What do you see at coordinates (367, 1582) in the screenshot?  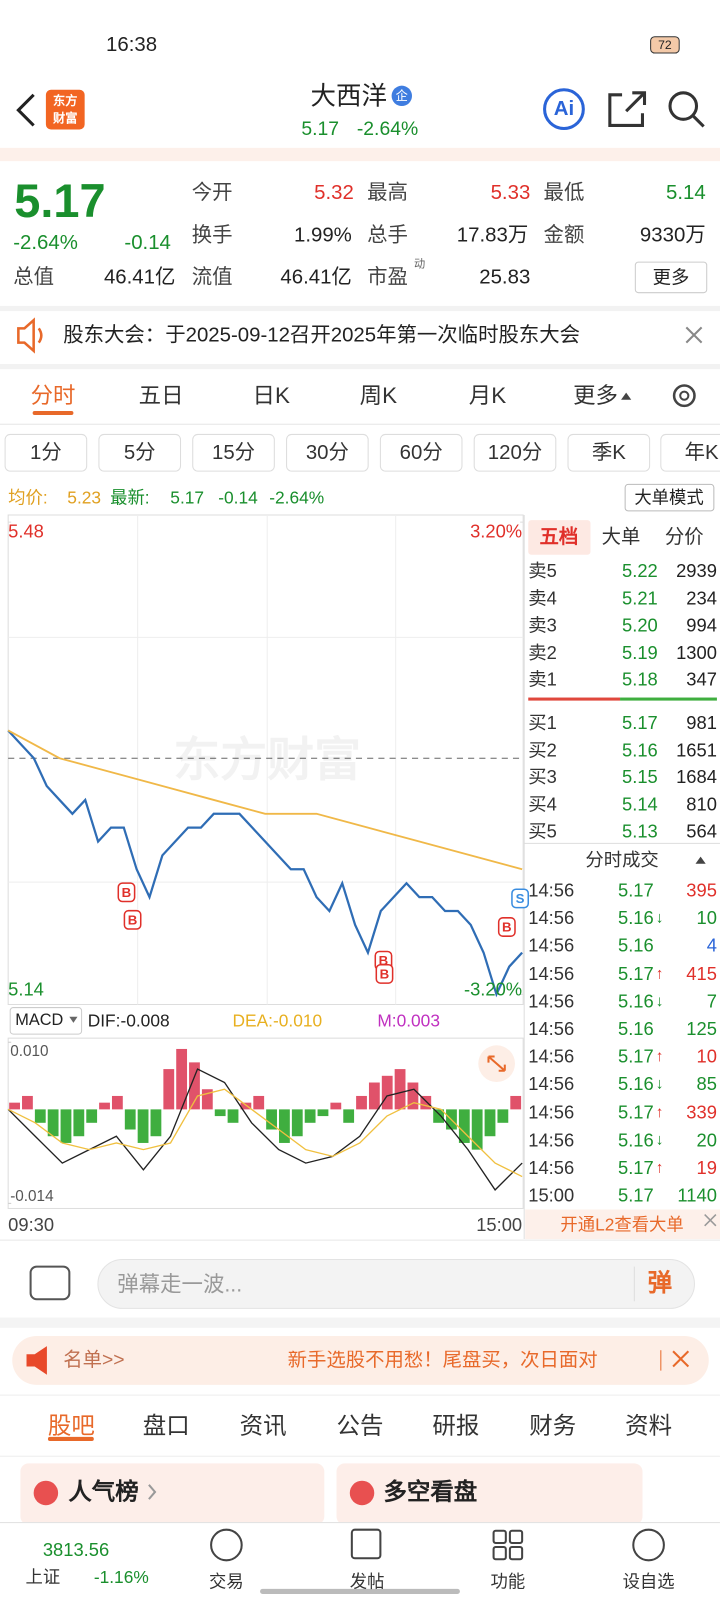 I see `nav-item: 发帖` at bounding box center [367, 1582].